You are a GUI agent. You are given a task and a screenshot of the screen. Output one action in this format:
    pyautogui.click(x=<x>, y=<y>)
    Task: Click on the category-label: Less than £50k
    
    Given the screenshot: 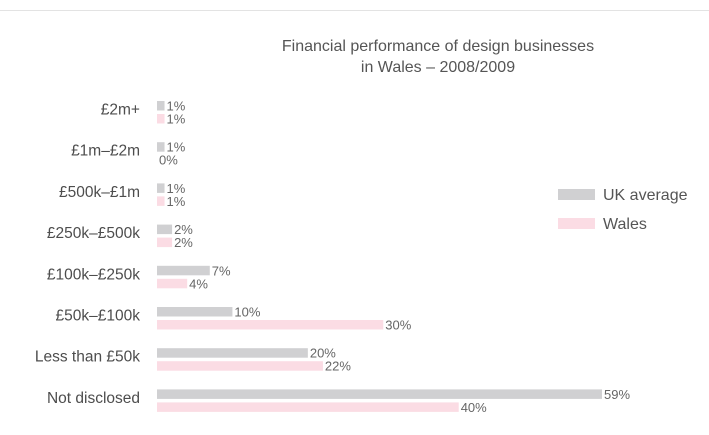 What is the action you would take?
    pyautogui.click(x=87, y=357)
    